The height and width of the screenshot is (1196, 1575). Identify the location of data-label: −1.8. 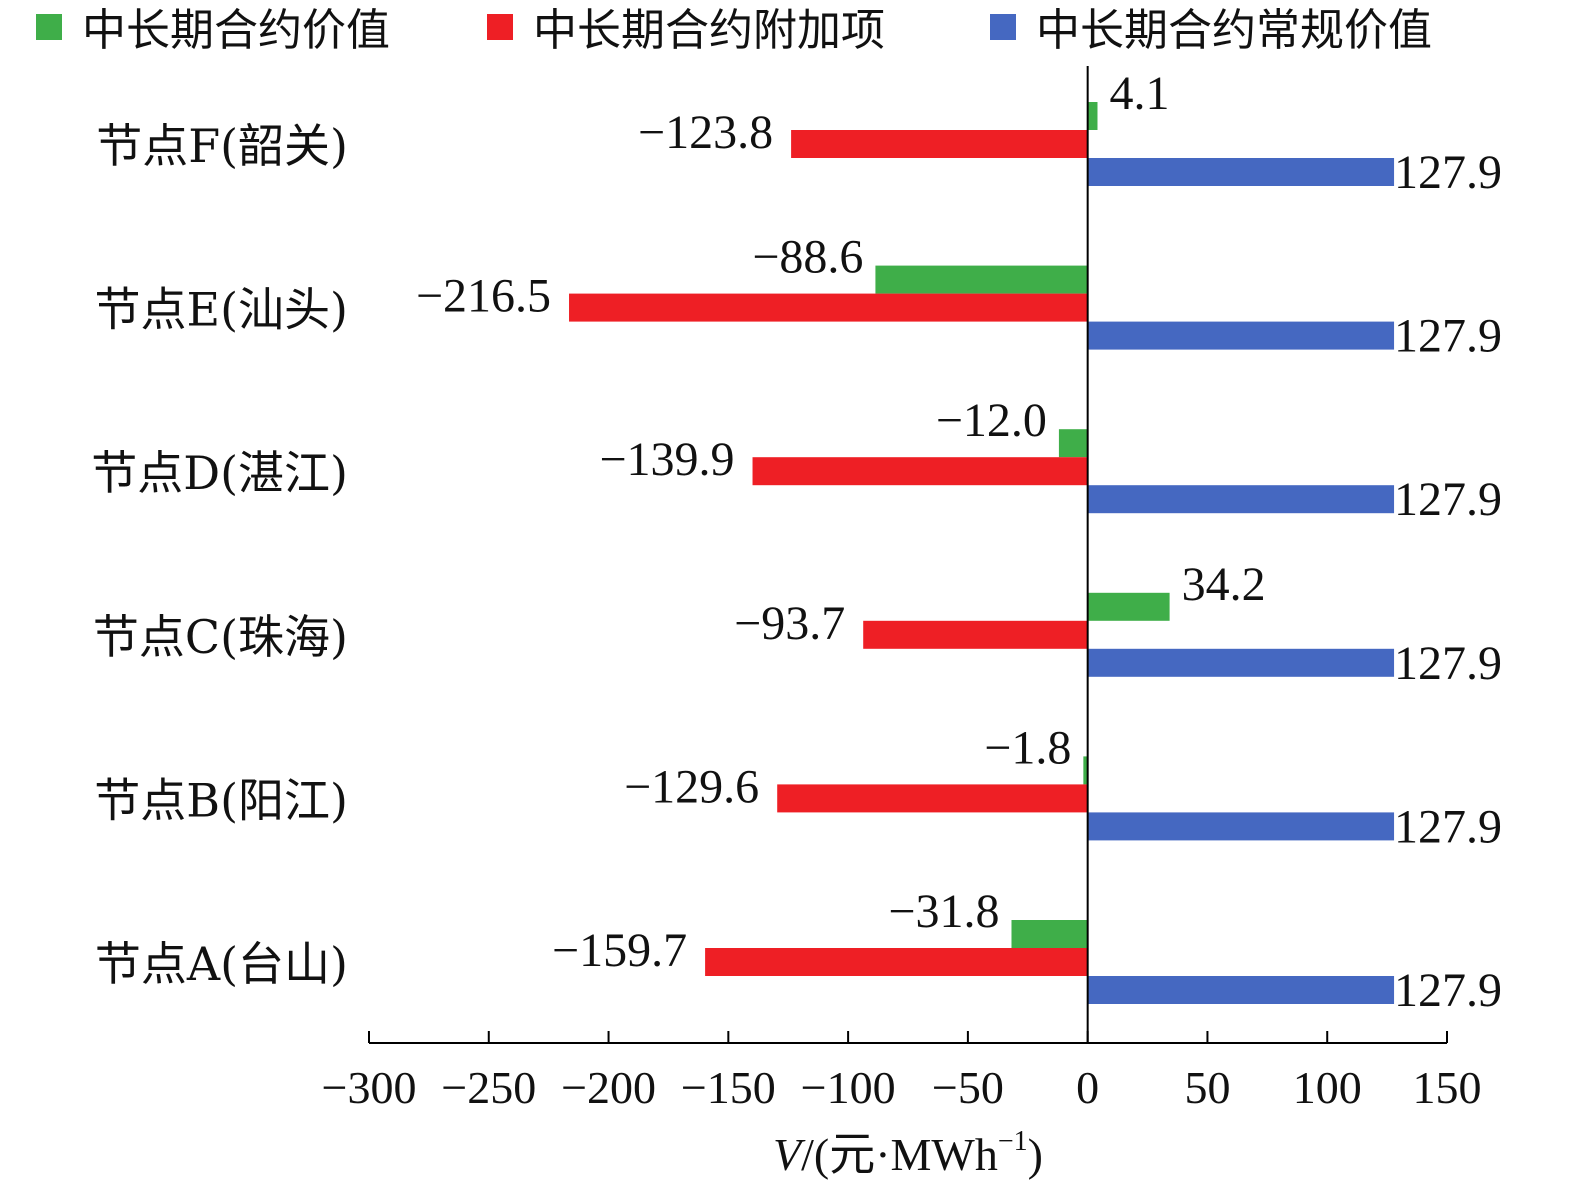
(1027, 747).